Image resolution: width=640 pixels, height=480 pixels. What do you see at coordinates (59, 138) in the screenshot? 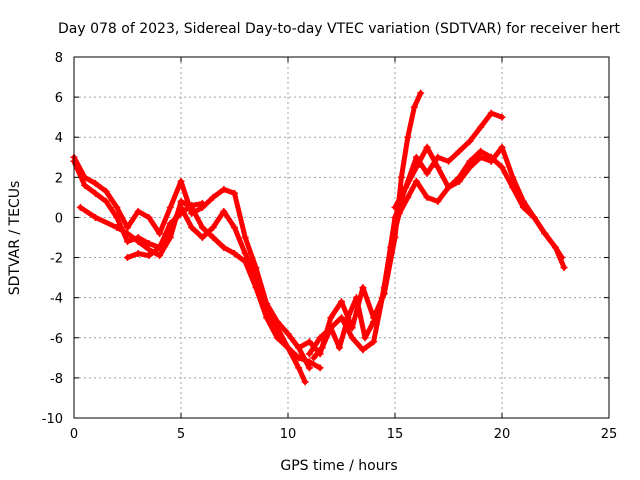
I see `y-tick-label: 4` at bounding box center [59, 138].